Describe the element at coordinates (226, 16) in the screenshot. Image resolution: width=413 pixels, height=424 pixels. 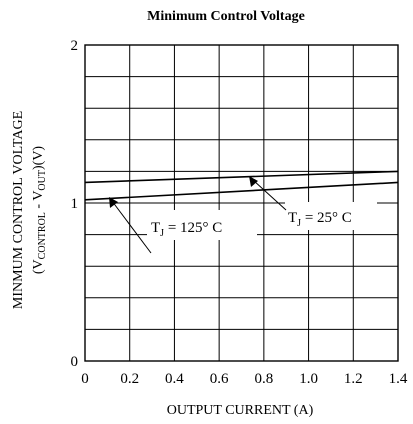
I see `chart-title: Minimum Control Voltage` at that location.